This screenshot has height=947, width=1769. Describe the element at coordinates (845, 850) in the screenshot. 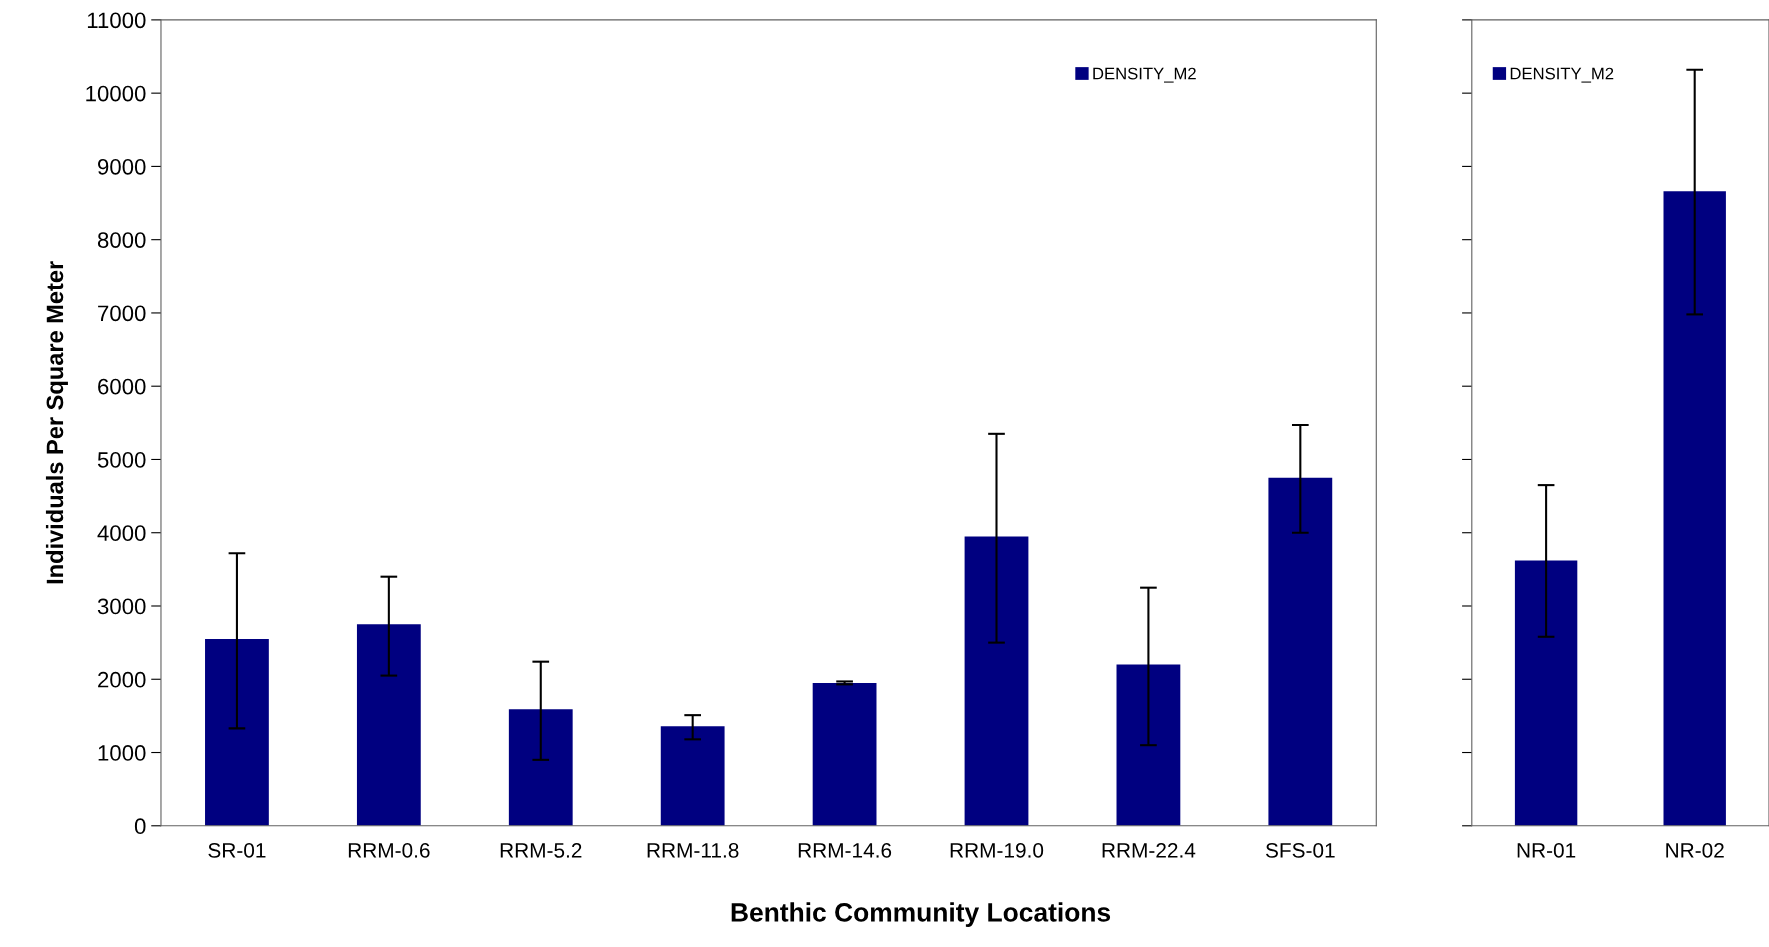

I see `x-tick-label: RRM-14.6` at that location.